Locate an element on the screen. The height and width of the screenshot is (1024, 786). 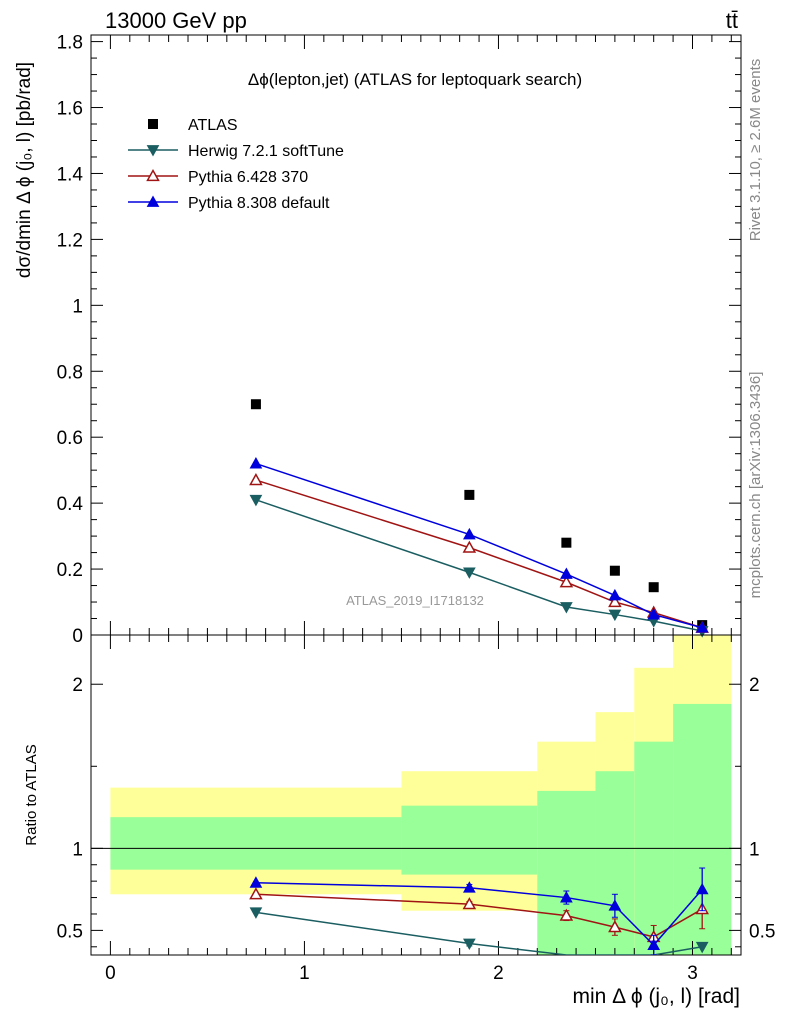
main-y-tick-label-7: 1.4 is located at coordinates (70, 174).